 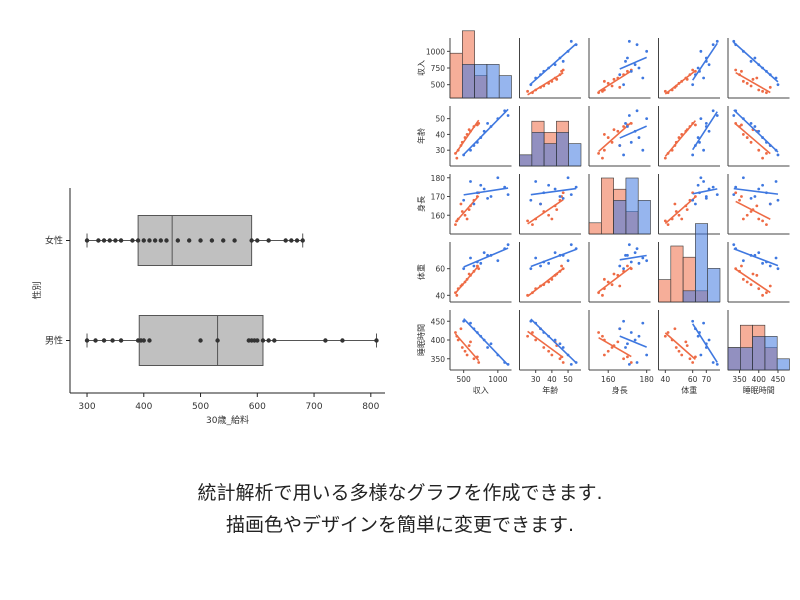 I want to click on y-tick-label: 50, so click(x=440, y=119).